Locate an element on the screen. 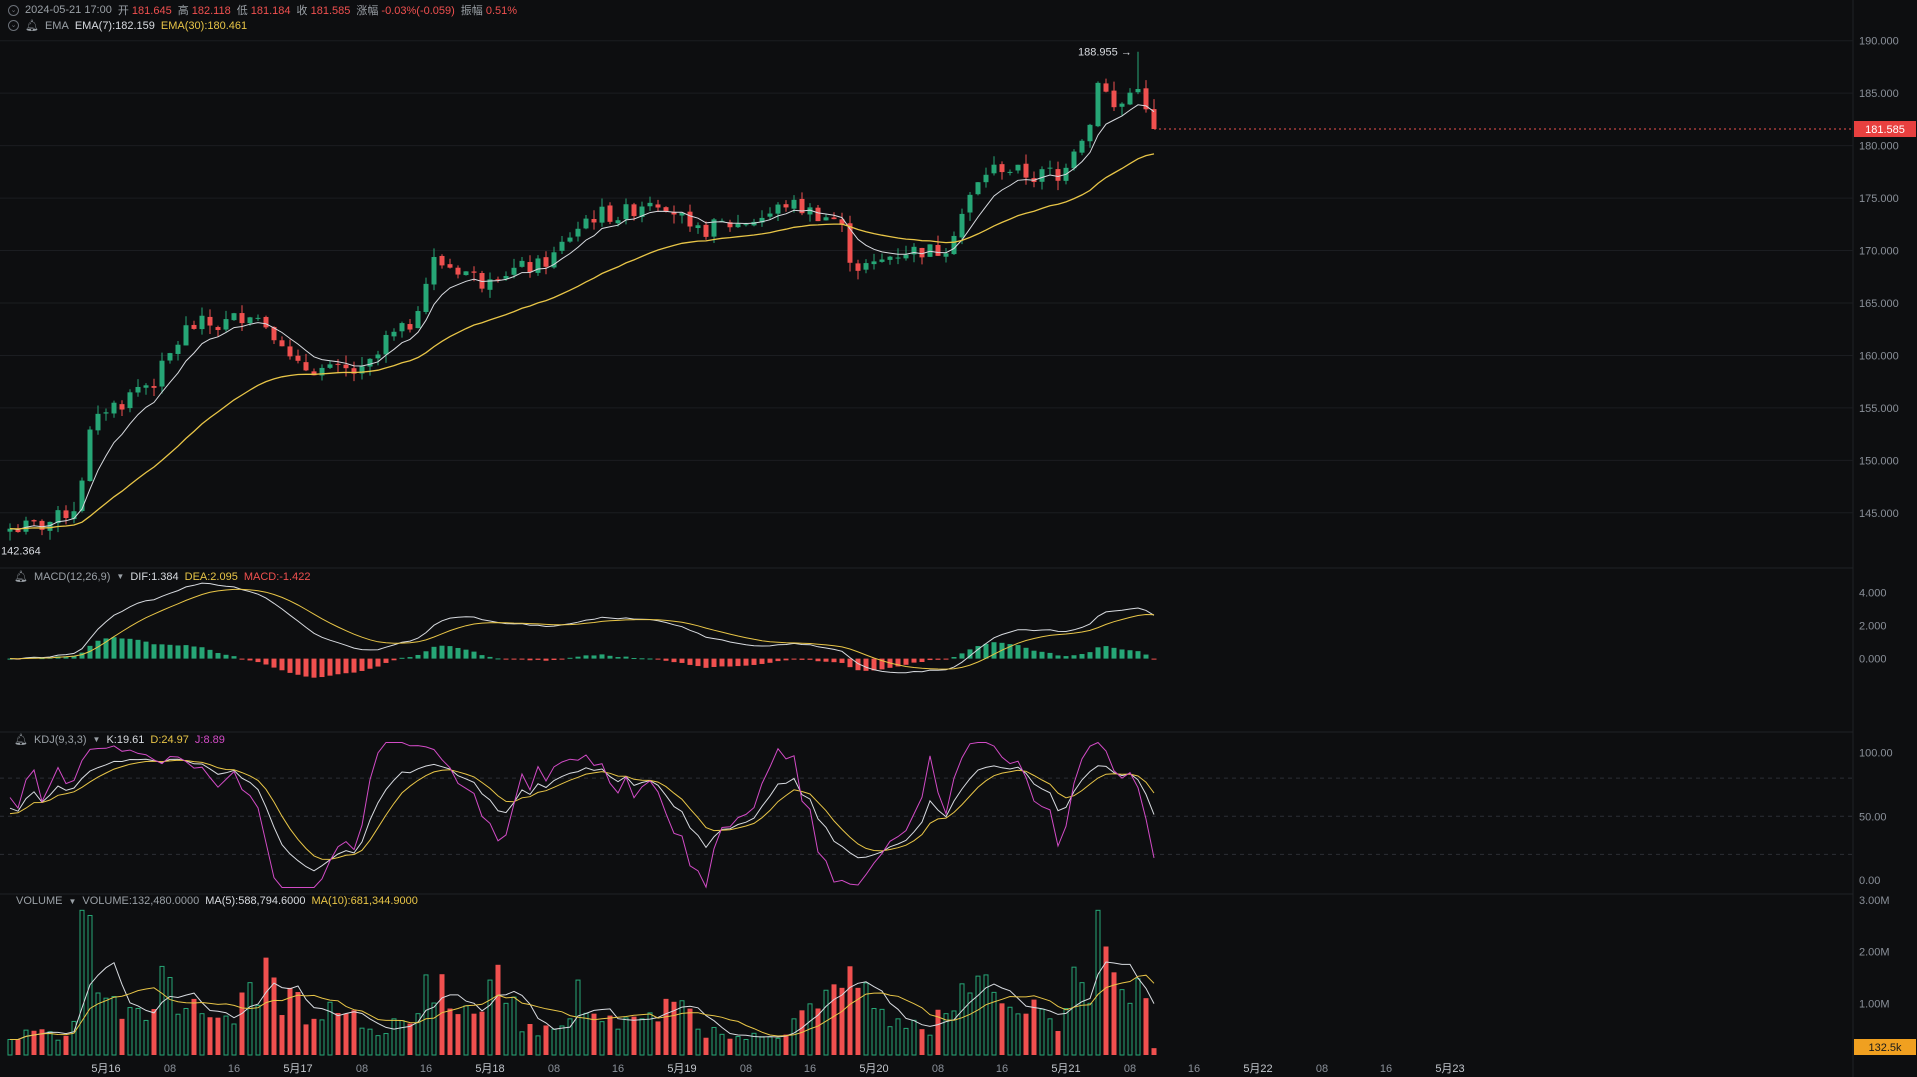 The image size is (1917, 1077). d-line is located at coordinates (582, 809).